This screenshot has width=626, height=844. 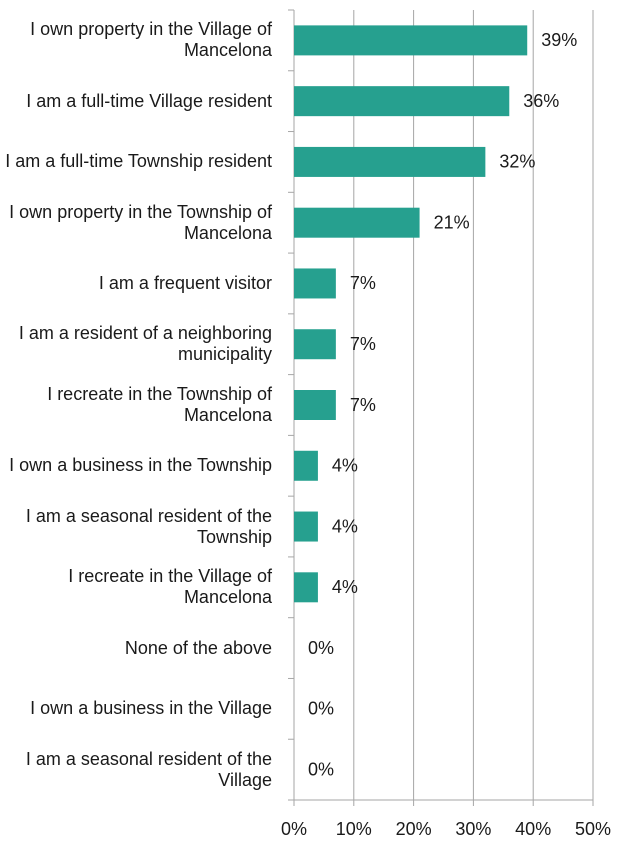 What do you see at coordinates (517, 162) in the screenshot?
I see `value-label: 32%` at bounding box center [517, 162].